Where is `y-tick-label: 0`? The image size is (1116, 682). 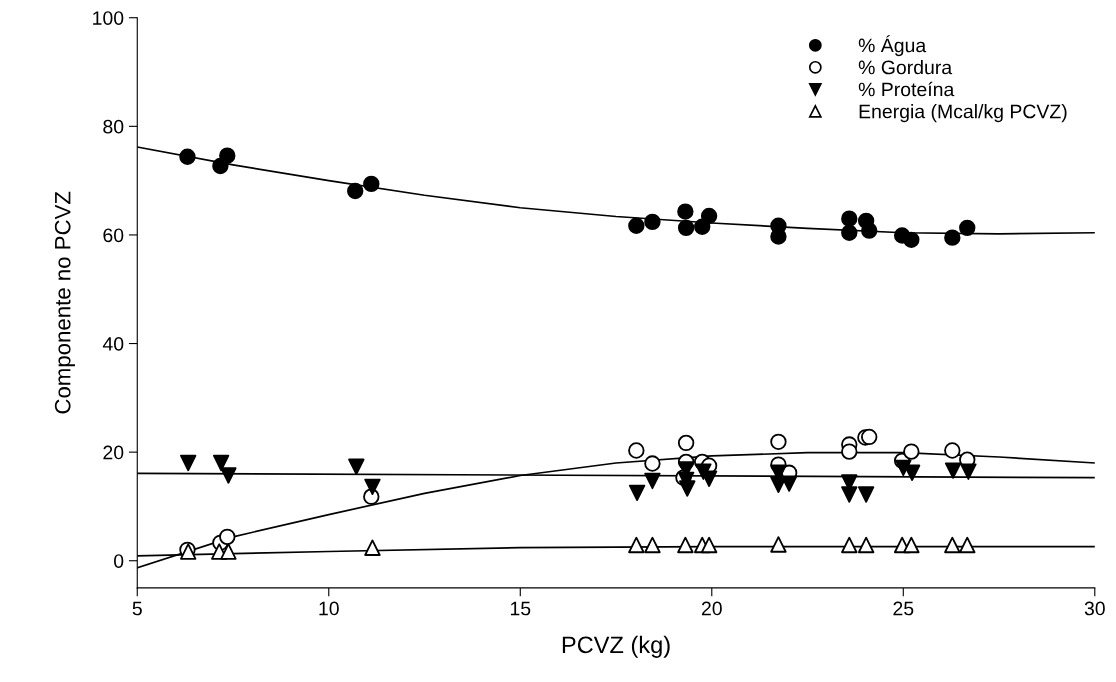
y-tick-label: 0 is located at coordinates (119, 561).